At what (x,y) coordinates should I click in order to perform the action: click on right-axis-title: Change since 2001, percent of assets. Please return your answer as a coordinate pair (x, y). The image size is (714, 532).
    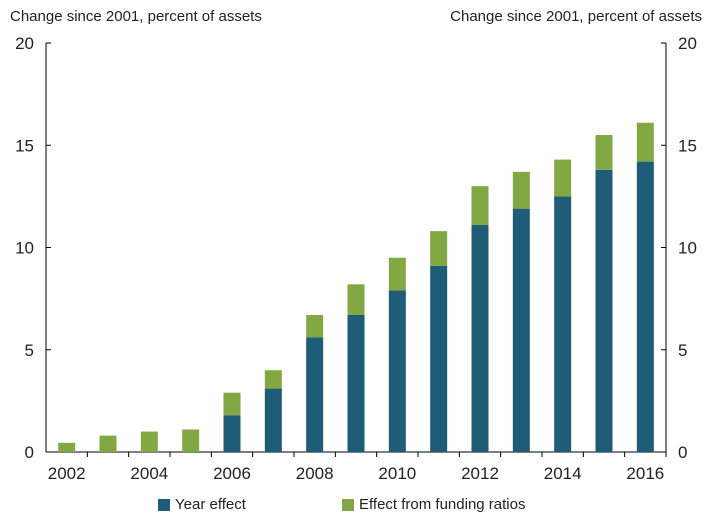
    Looking at the image, I should click on (576, 16).